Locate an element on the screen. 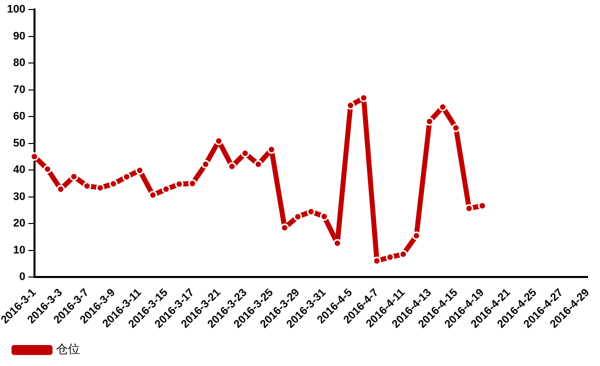 This screenshot has height=366, width=600. legend-label: 仓位 is located at coordinates (68, 349).